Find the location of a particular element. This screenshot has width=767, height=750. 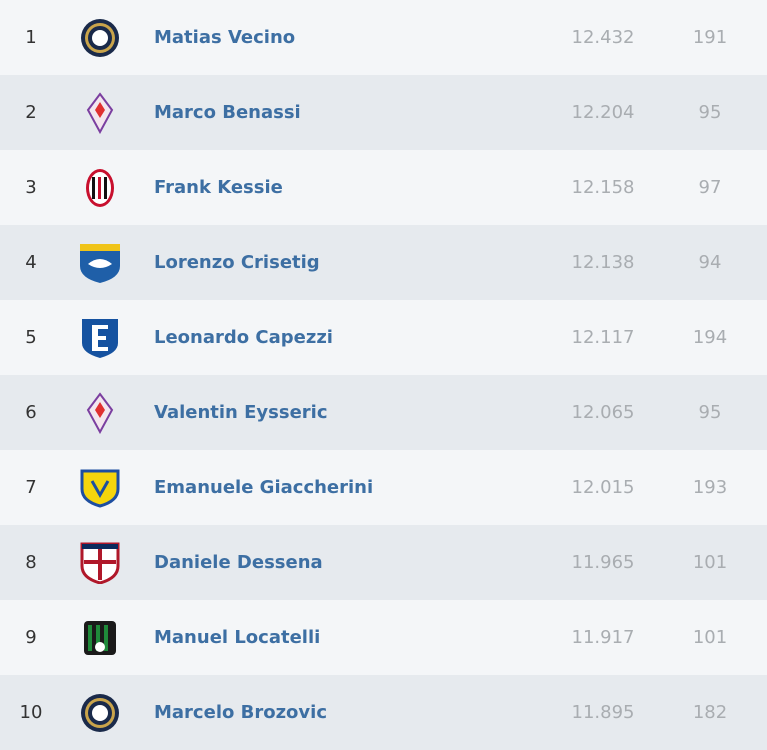

rating: 12.015 is located at coordinates (603, 487).